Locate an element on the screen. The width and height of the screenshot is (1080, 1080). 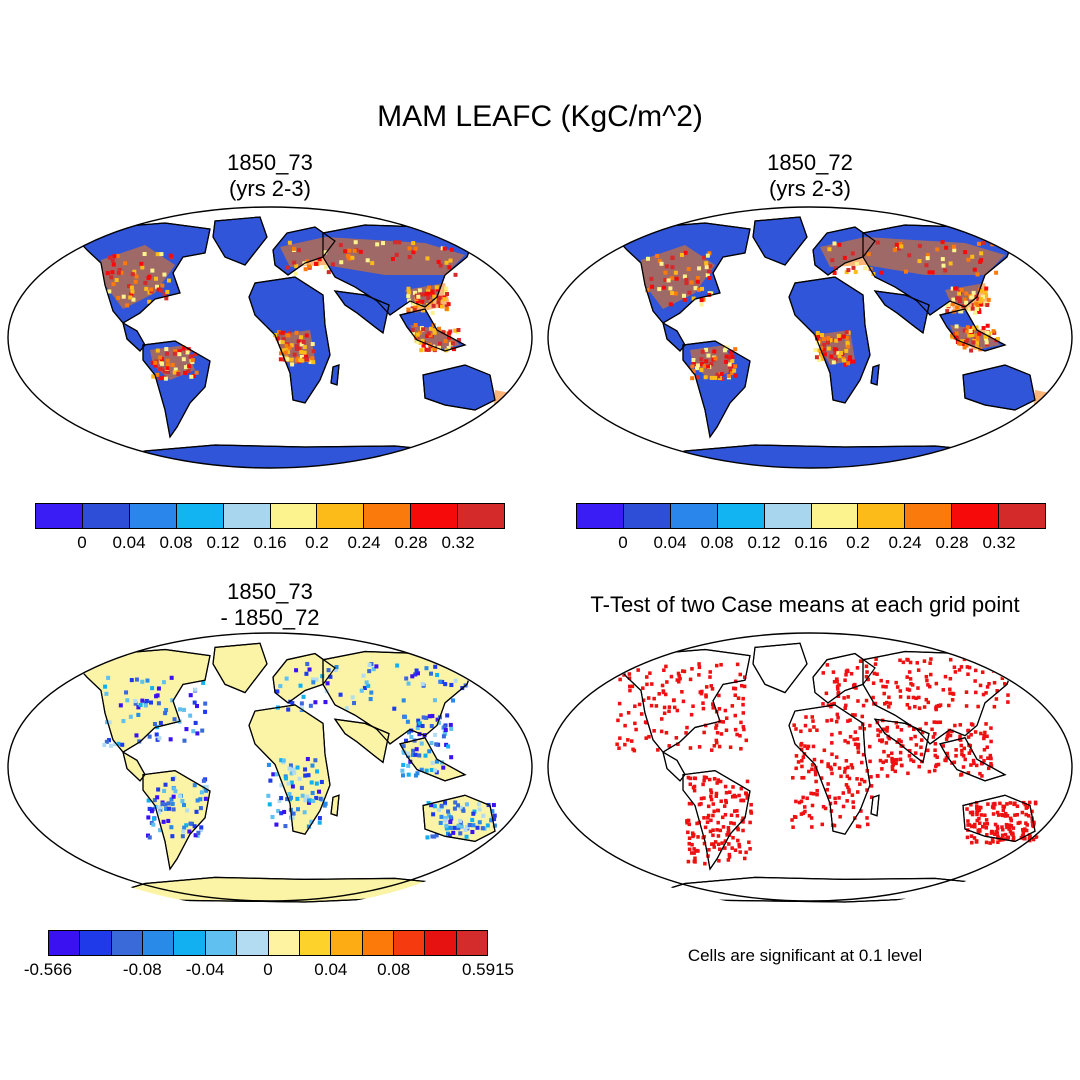
map-bl-frame is located at coordinates (270, 767).